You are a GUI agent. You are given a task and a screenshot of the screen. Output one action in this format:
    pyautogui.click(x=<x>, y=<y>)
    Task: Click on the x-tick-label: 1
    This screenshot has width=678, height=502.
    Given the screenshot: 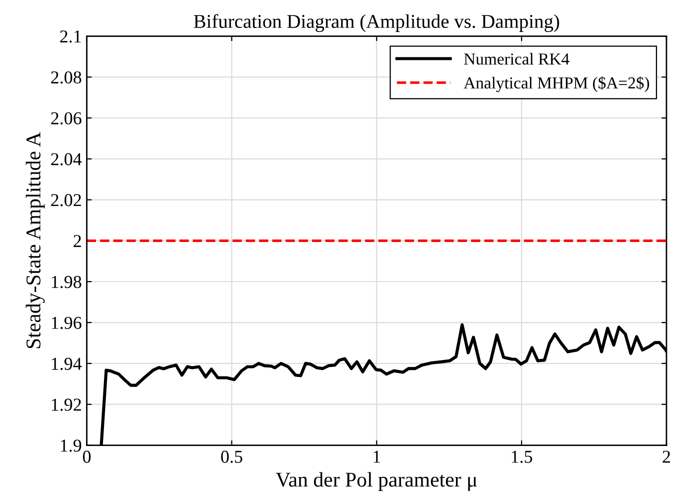 What is the action you would take?
    pyautogui.click(x=377, y=456)
    